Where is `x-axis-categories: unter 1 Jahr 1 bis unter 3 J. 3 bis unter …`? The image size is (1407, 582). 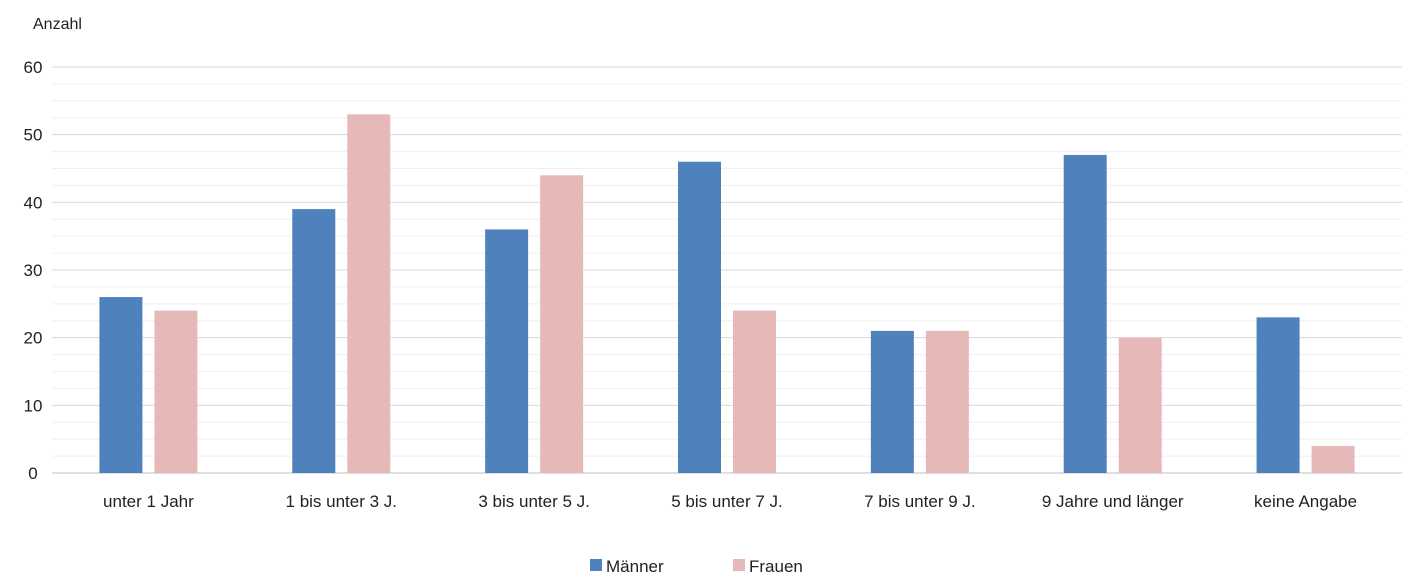
x-axis-categories: unter 1 Jahr 1 bis unter 3 J. 3 bis unter … is located at coordinates (730, 501).